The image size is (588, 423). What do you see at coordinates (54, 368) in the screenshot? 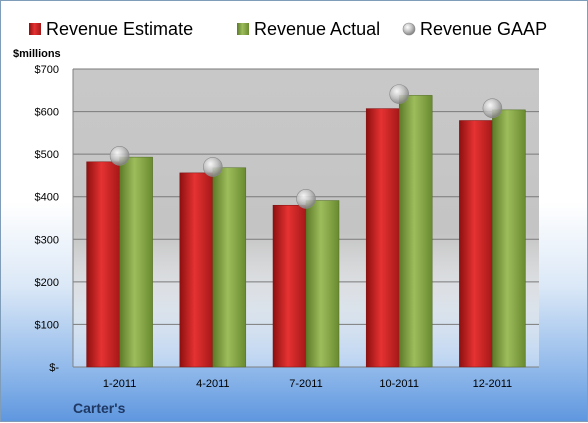
I see `y-tick-label: $-` at bounding box center [54, 368].